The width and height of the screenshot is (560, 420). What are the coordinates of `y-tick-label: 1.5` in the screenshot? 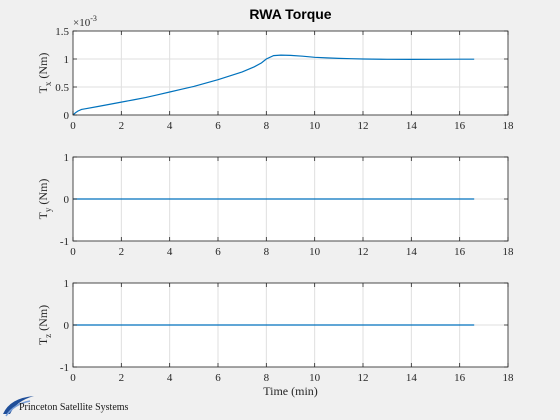 It's located at (62, 32).